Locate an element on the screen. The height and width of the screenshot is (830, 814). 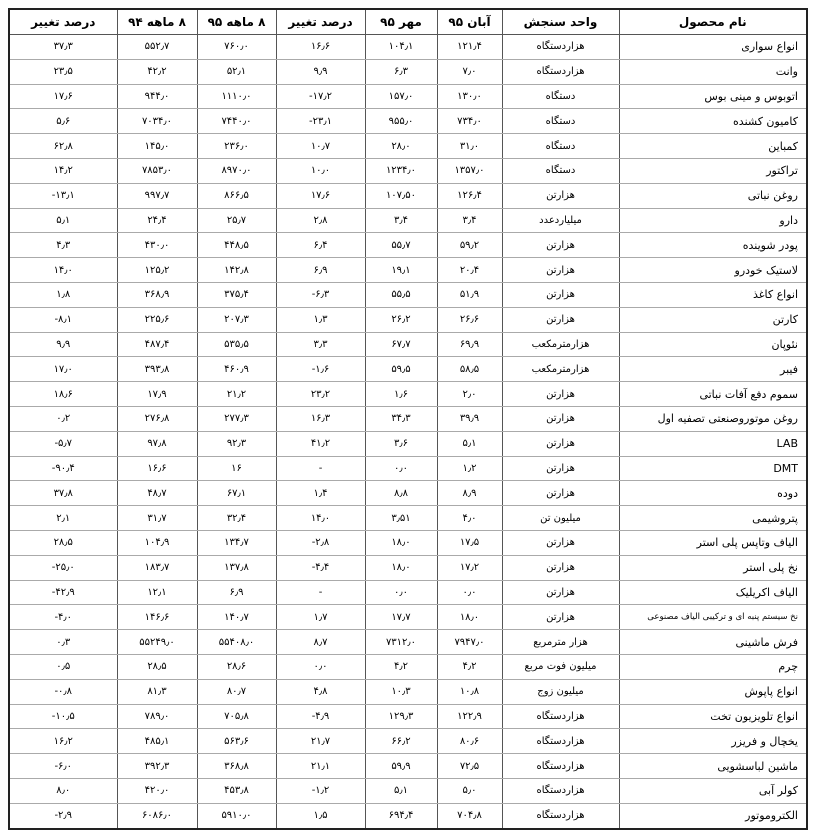
cell-product-name: لاستیک خودرو is located at coordinates (713, 270).